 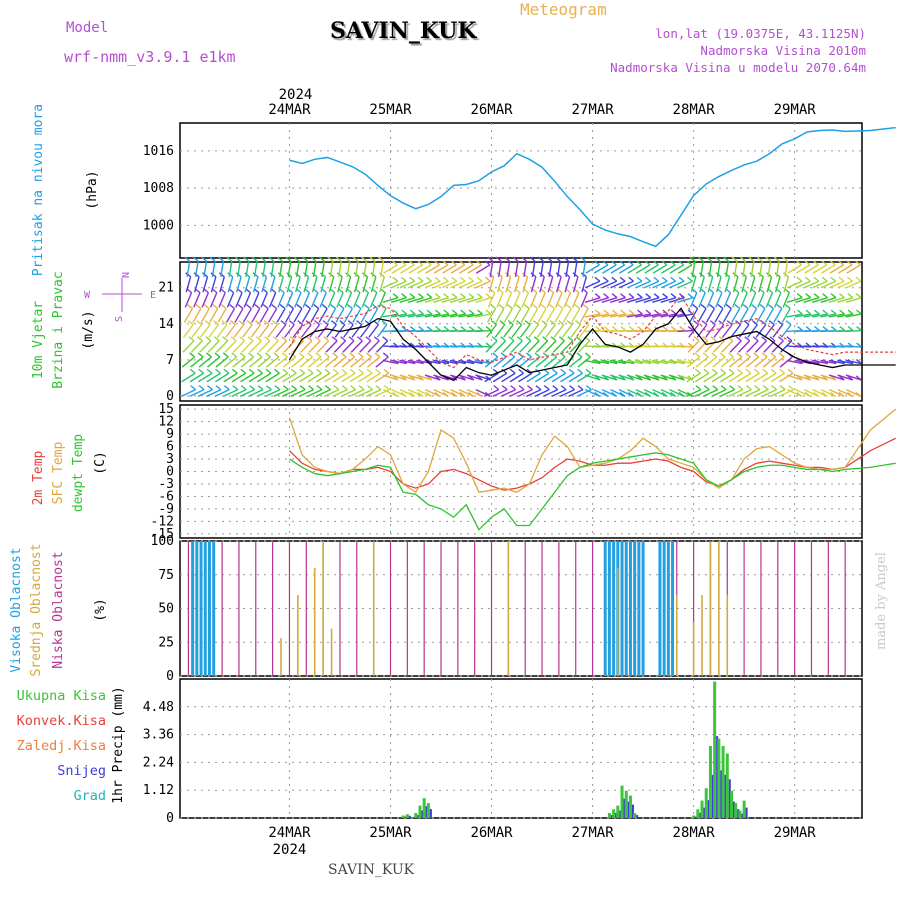 I want to click on panel-frame, so click(x=521, y=471).